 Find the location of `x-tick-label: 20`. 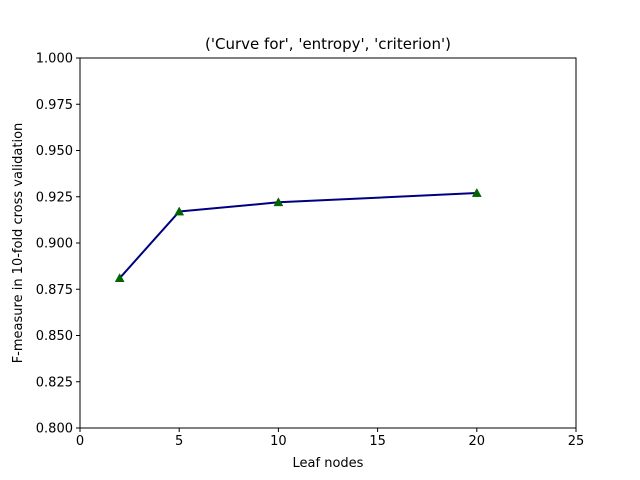

x-tick-label: 20 is located at coordinates (477, 441).